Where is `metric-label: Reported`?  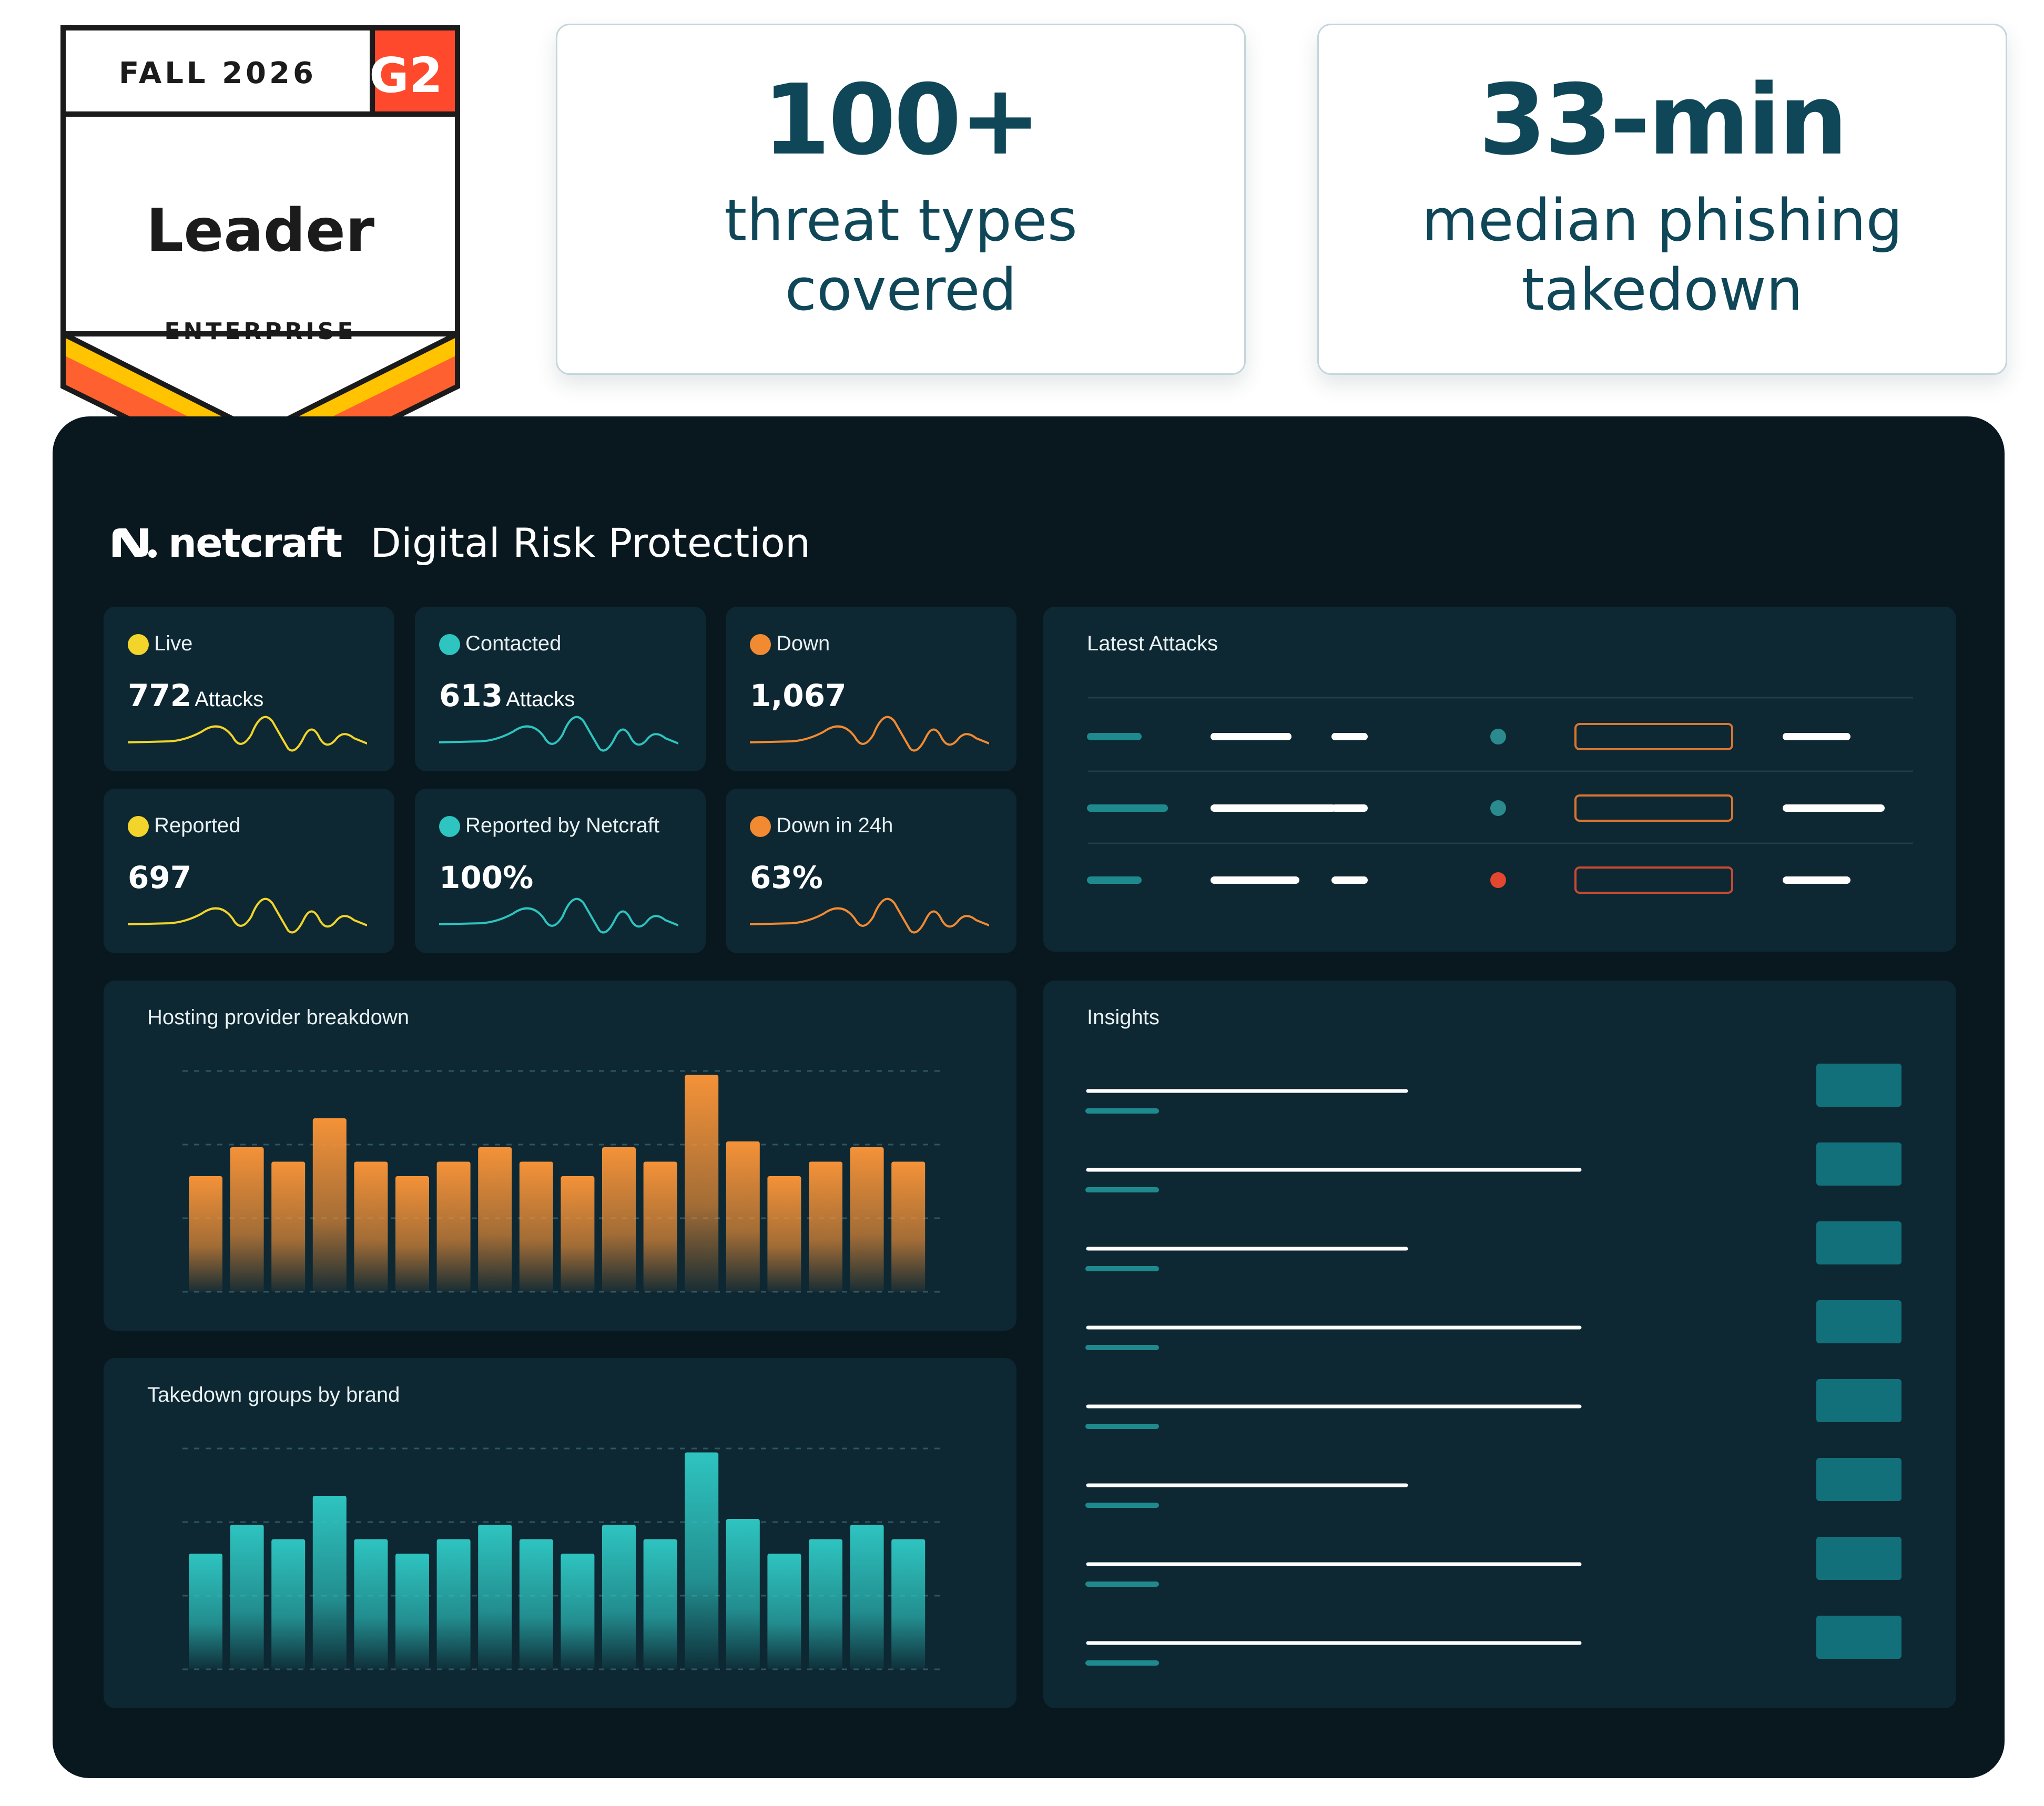
metric-label: Reported is located at coordinates (197, 826).